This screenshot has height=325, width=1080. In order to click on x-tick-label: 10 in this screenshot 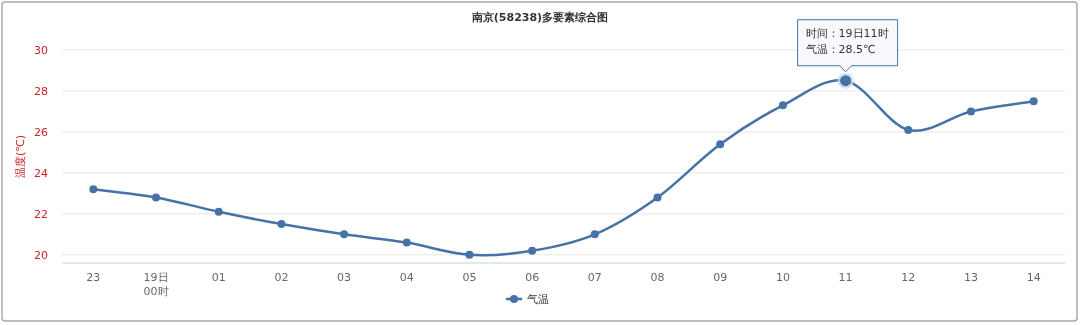, I will do `click(782, 277)`.